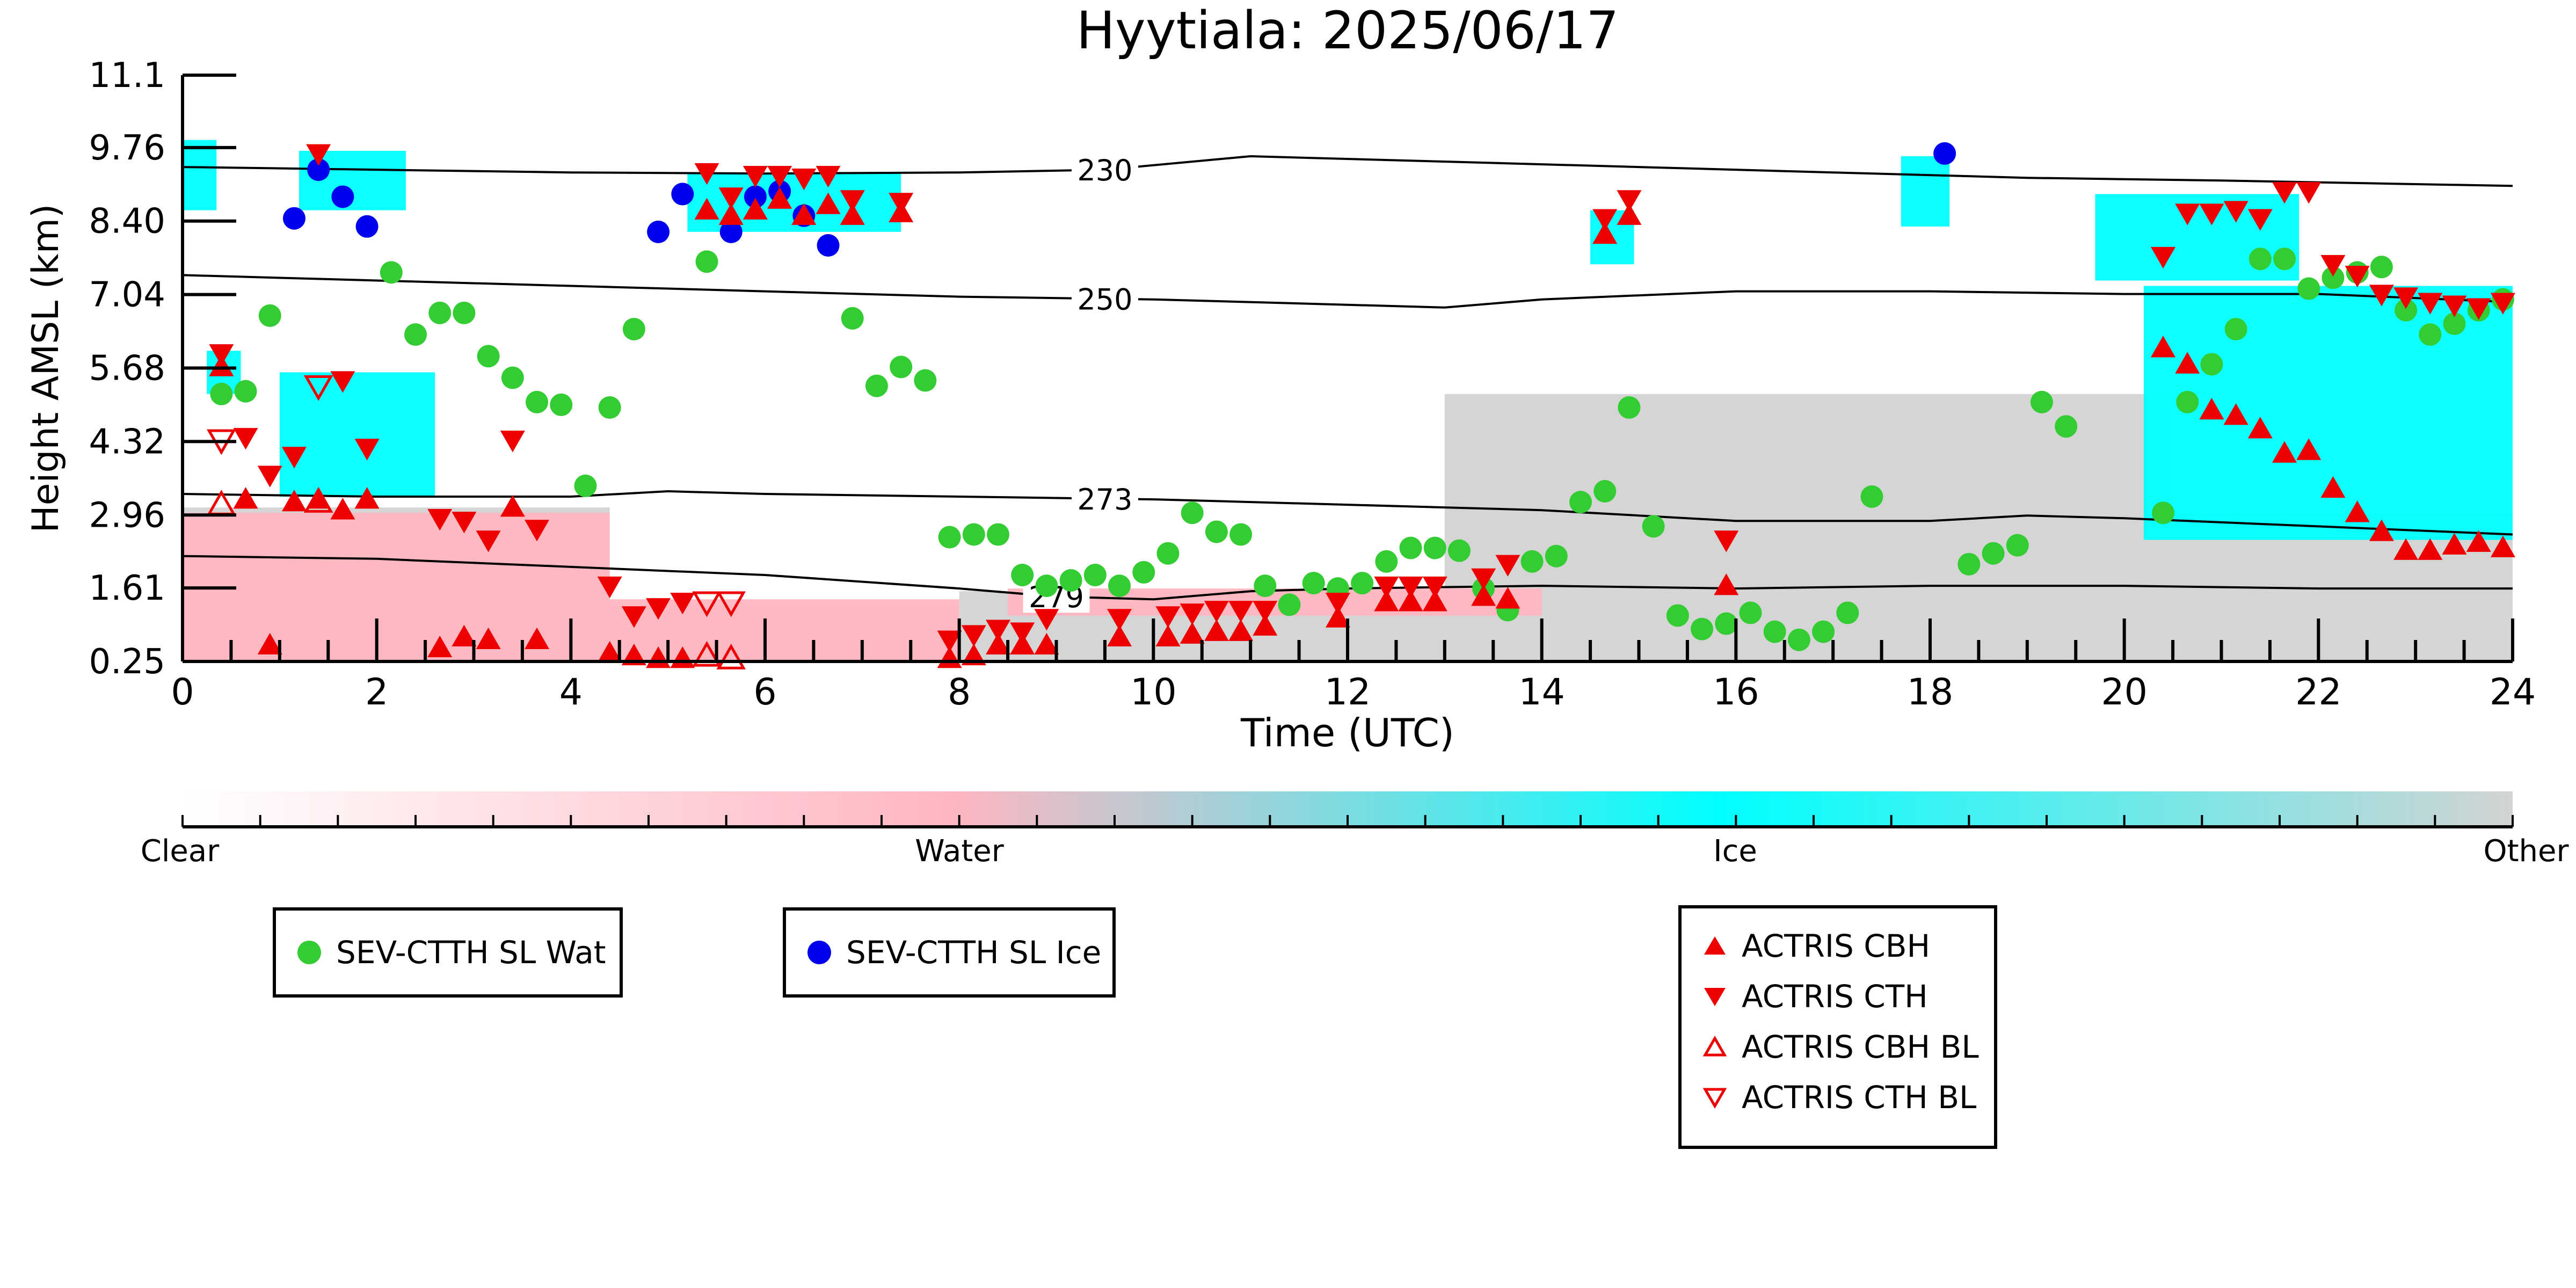 This screenshot has width=2576, height=1288. Describe the element at coordinates (1104, 499) in the screenshot. I see `isotherm-label-273: 273` at that location.